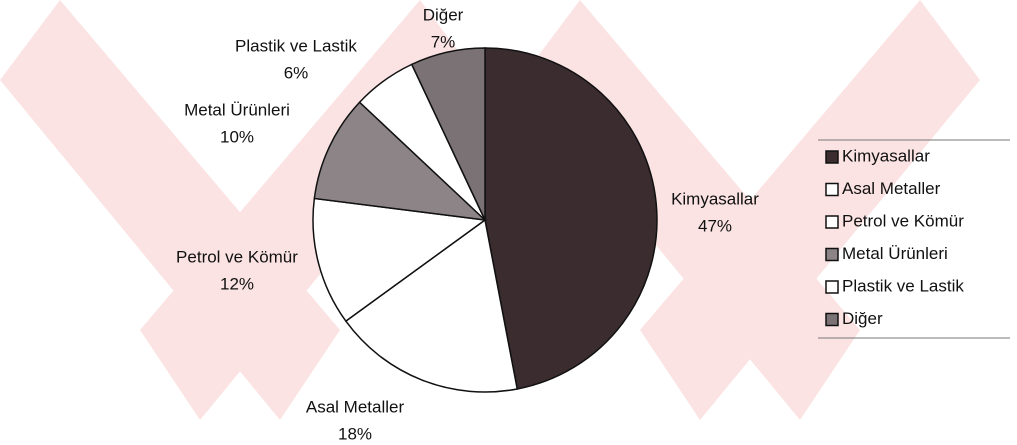  What do you see at coordinates (715, 198) in the screenshot?
I see `slice-label: Kimyasallar` at bounding box center [715, 198].